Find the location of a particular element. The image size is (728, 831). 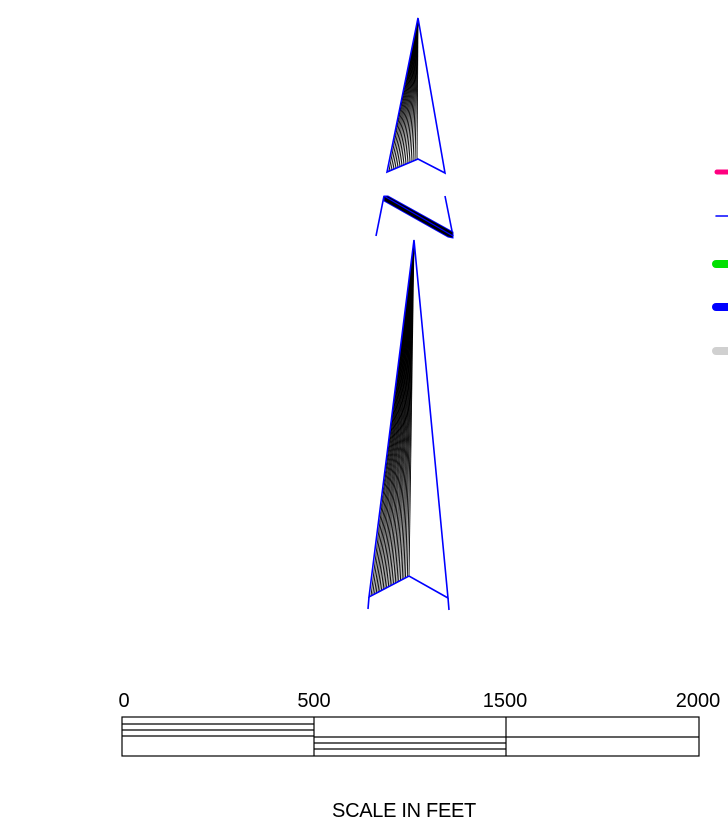

north-letter-n-icon is located at coordinates (414, 217).